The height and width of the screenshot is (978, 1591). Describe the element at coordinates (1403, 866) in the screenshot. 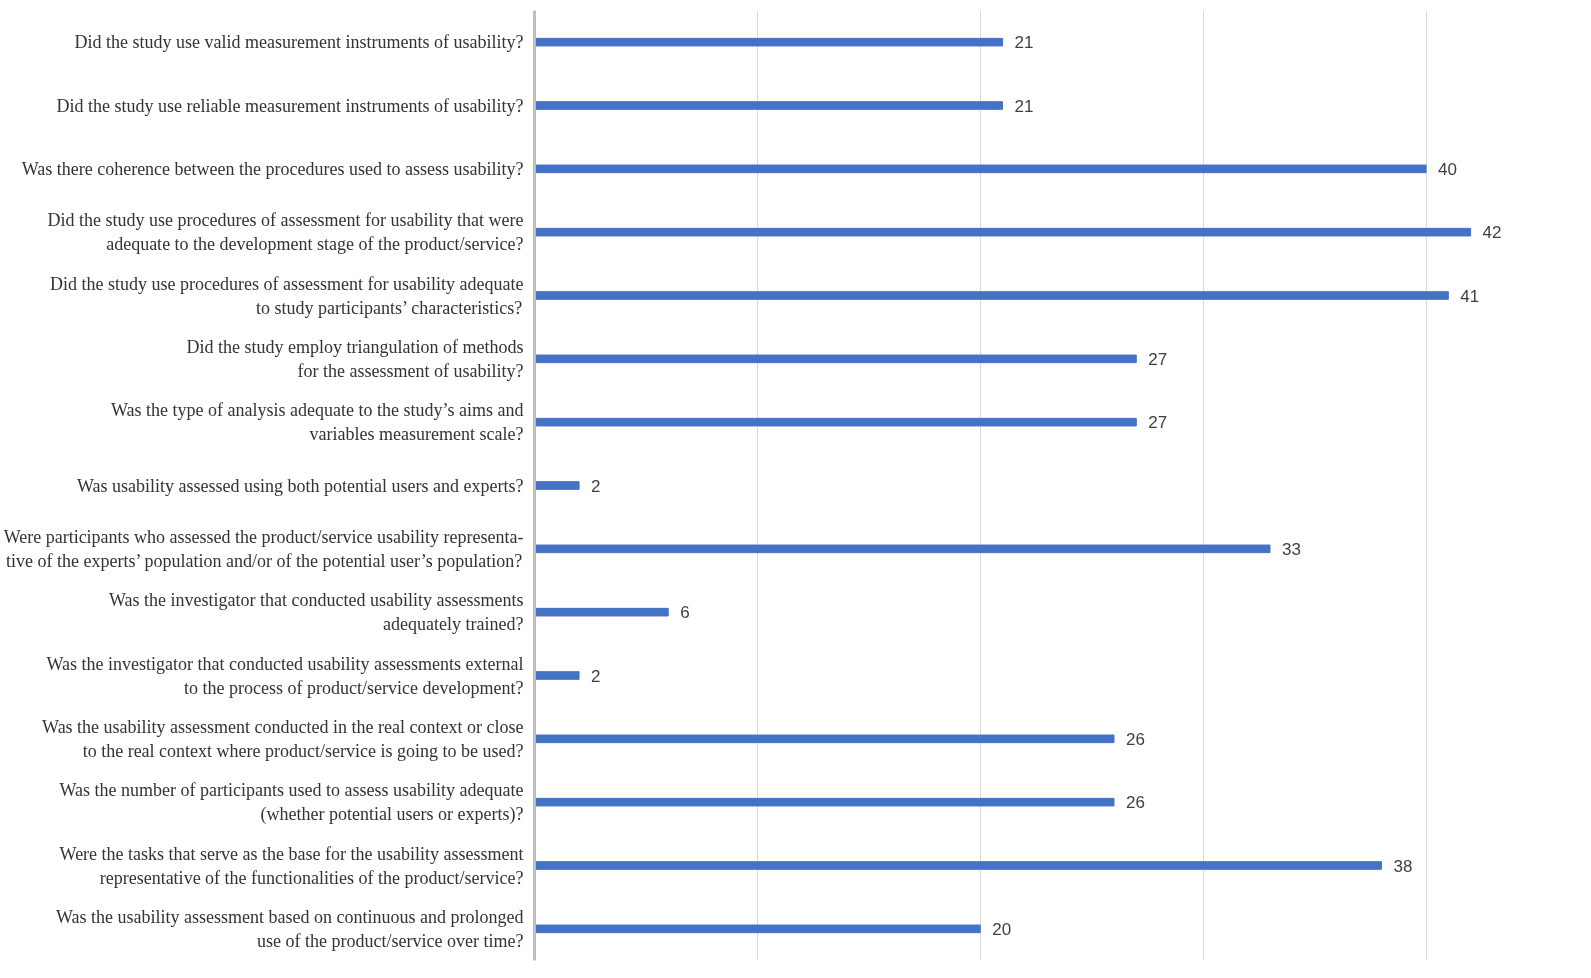

I see `data-label: 38` at that location.